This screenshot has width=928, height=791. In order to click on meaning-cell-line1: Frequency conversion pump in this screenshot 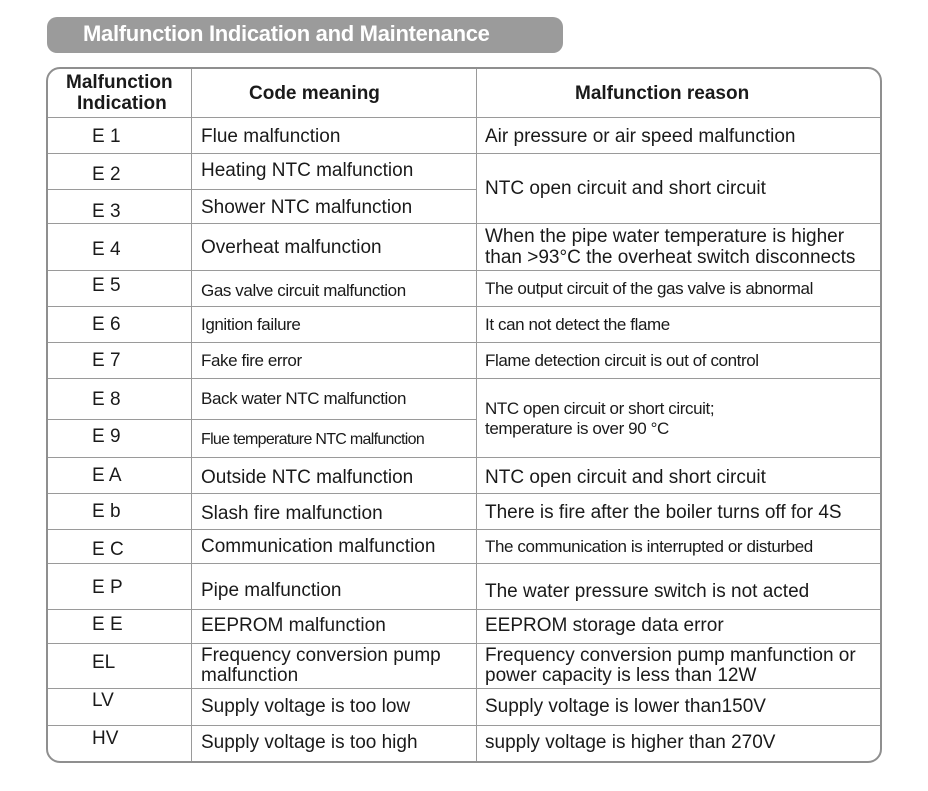, I will do `click(321, 655)`.